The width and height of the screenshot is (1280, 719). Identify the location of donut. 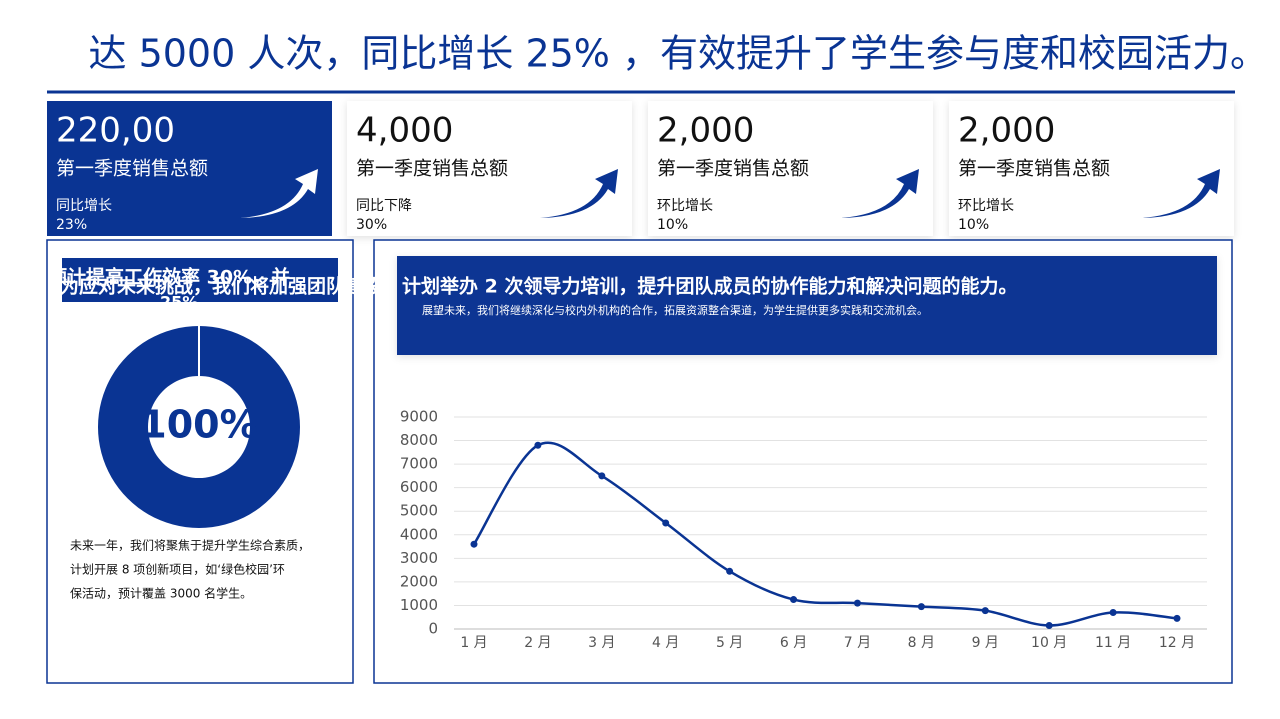
(198, 427).